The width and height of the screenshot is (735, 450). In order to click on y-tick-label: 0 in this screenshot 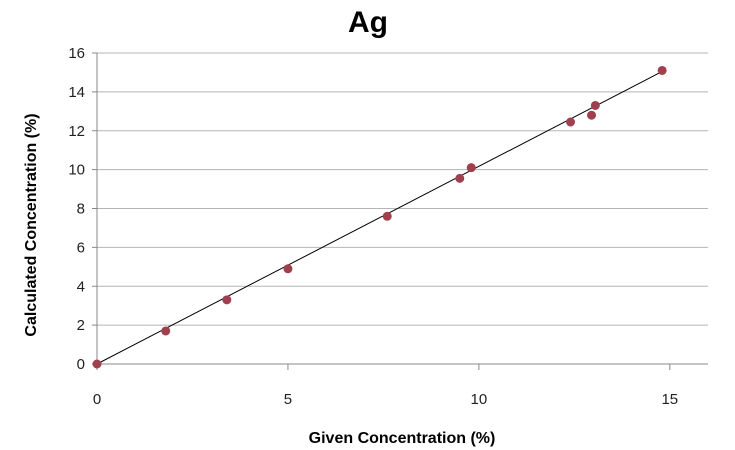, I will do `click(81, 364)`.